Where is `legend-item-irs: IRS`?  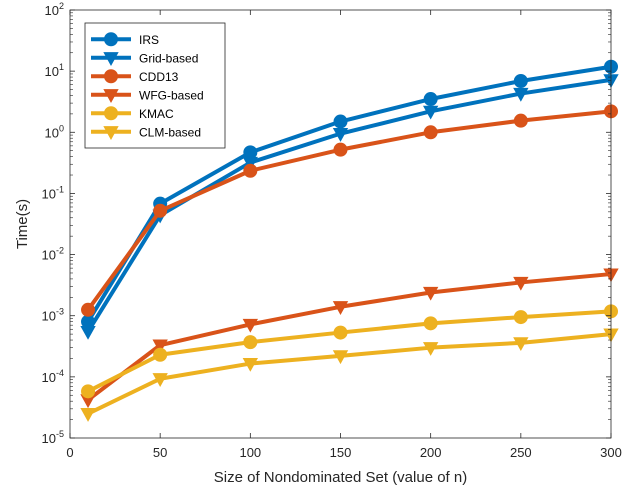 legend-item-irs: IRS is located at coordinates (125, 39).